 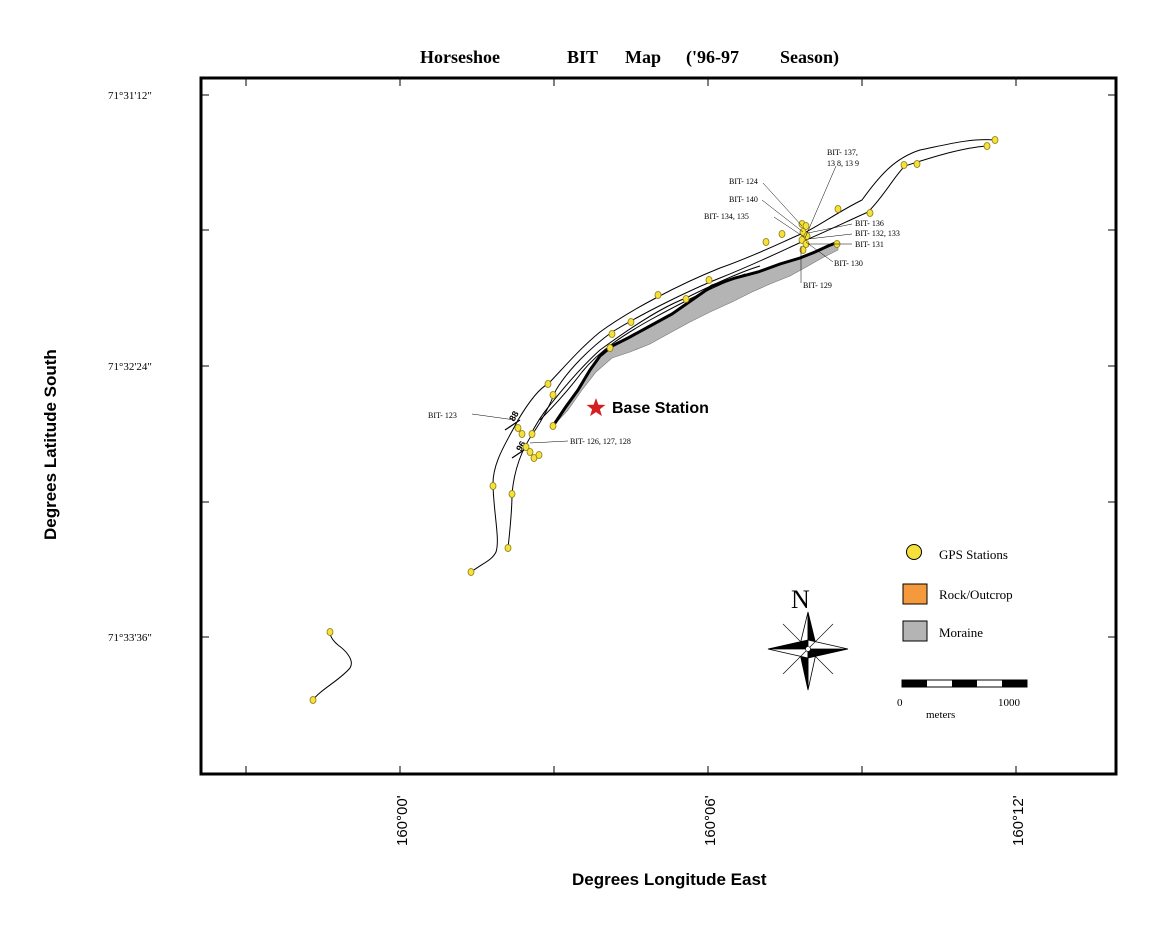 I want to click on station-label-bit-126: BIT- 126, 127, 128, so click(x=600, y=441).